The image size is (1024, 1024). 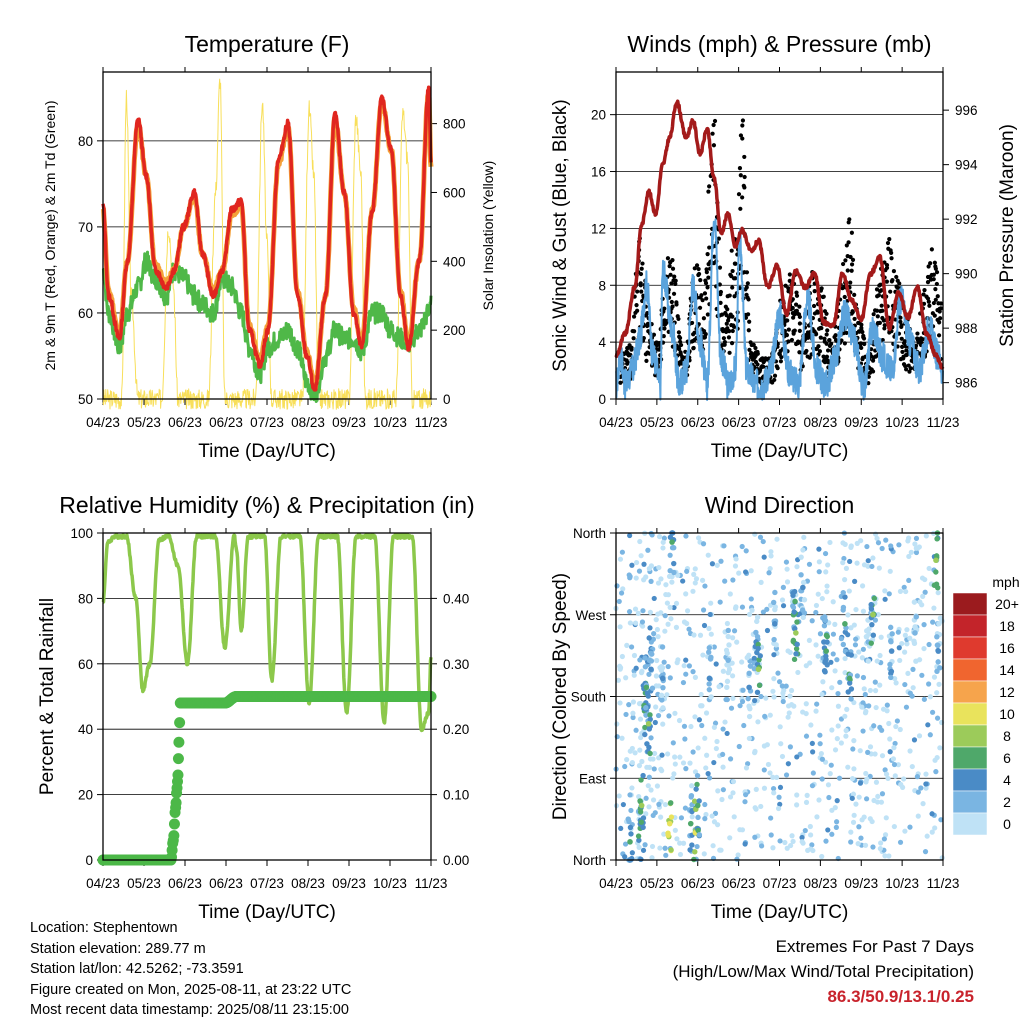 What do you see at coordinates (1007, 648) in the screenshot?
I see `colorbar-label: 16` at bounding box center [1007, 648].